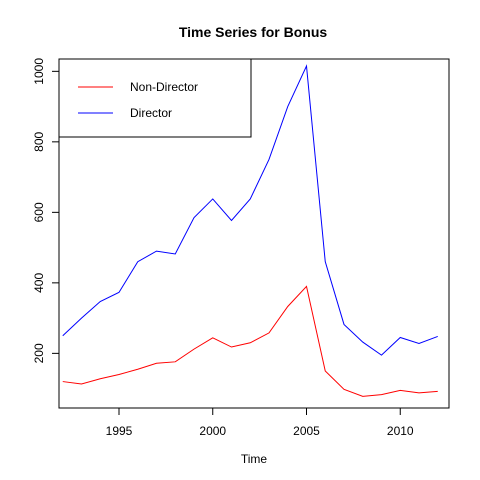  I want to click on y-tick-label: 200, so click(39, 353).